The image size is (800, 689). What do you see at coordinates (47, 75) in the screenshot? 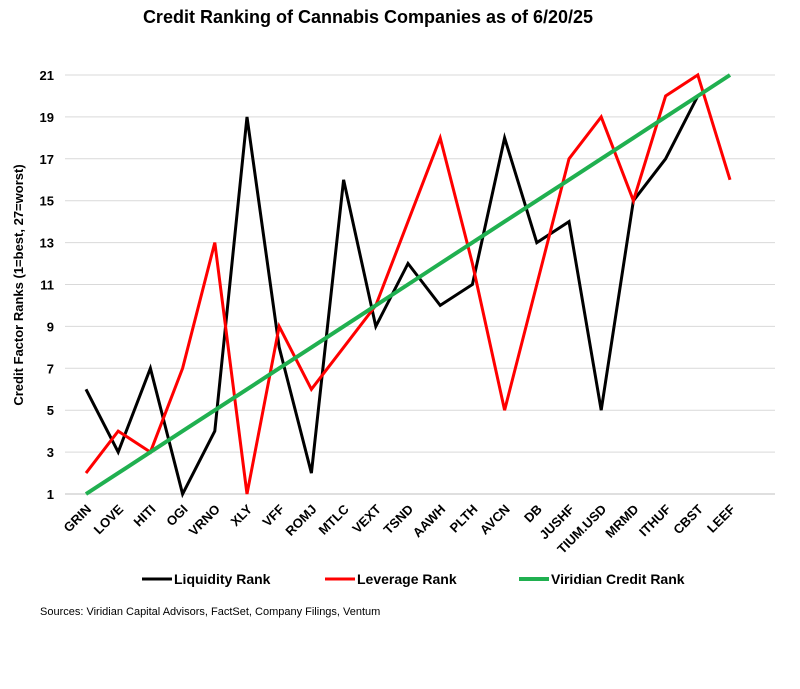
I see `y-tick-label: 21` at bounding box center [47, 75].